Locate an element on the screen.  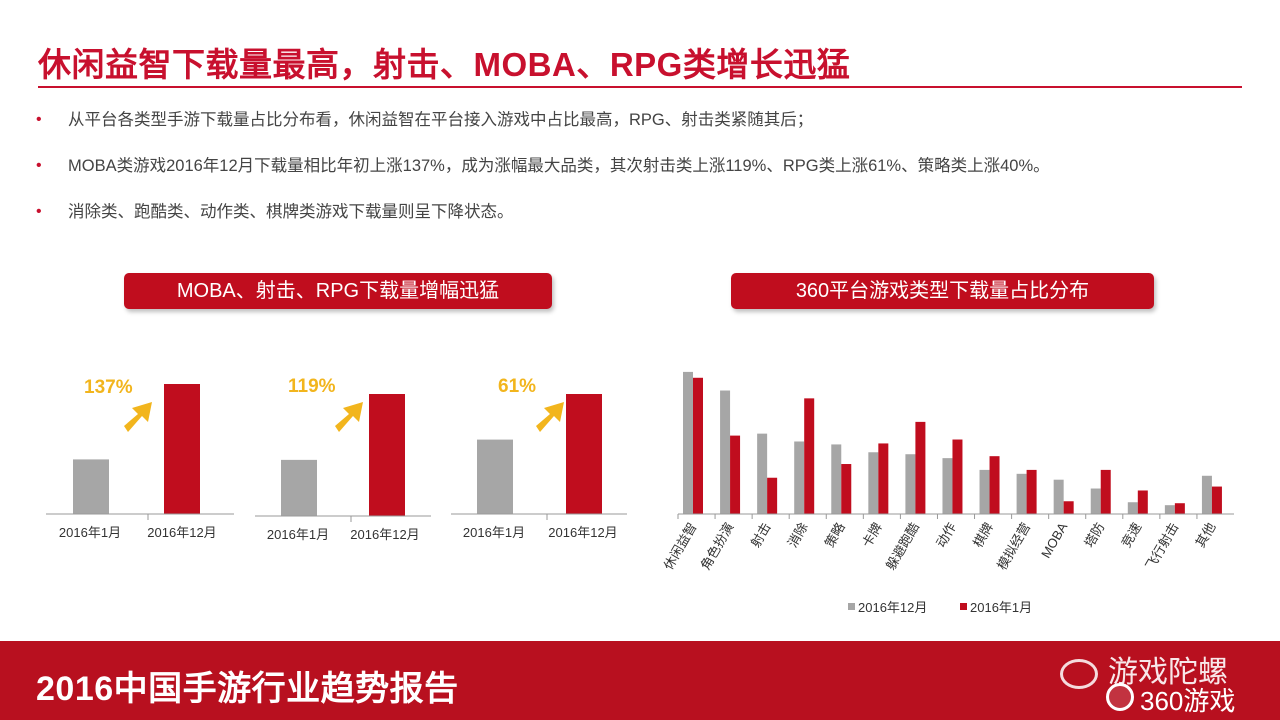
wechat-icon is located at coordinates (1079, 674).